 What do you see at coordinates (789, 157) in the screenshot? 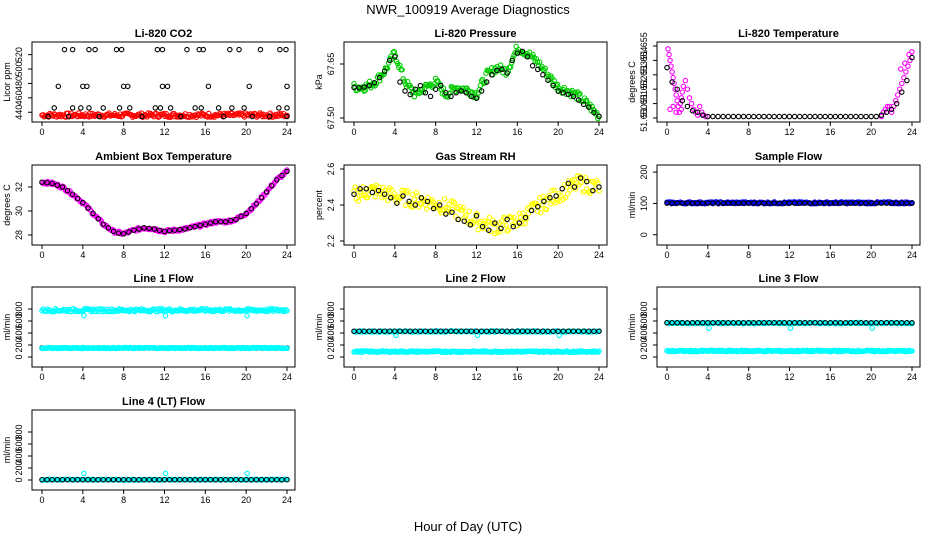
I see `panel-title: Sample Flow` at bounding box center [789, 157].